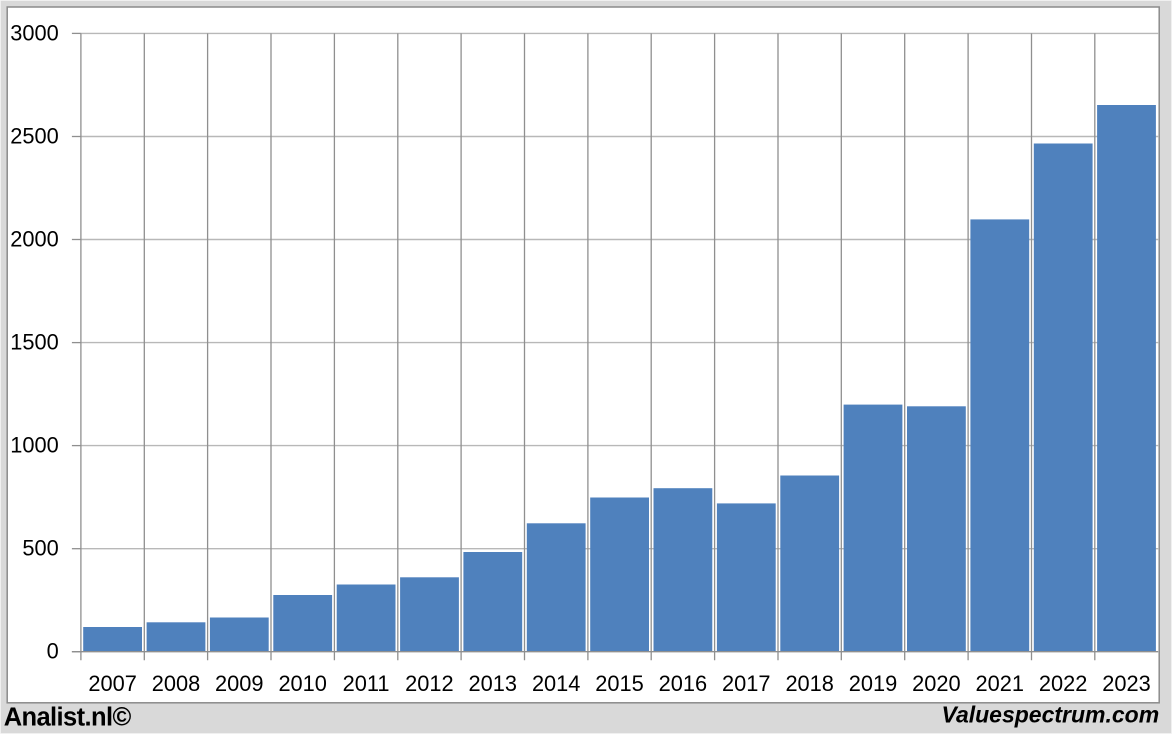 The width and height of the screenshot is (1172, 734). I want to click on svg-text: 2013, so click(493, 683).